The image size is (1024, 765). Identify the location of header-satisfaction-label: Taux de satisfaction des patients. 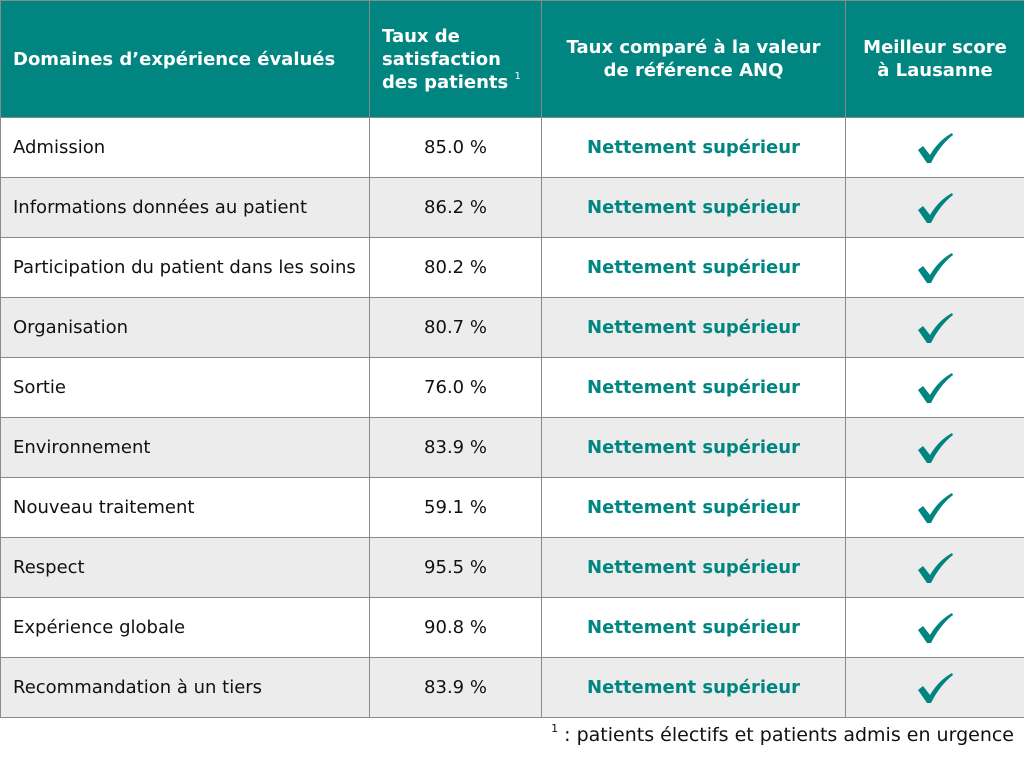
(445, 59).